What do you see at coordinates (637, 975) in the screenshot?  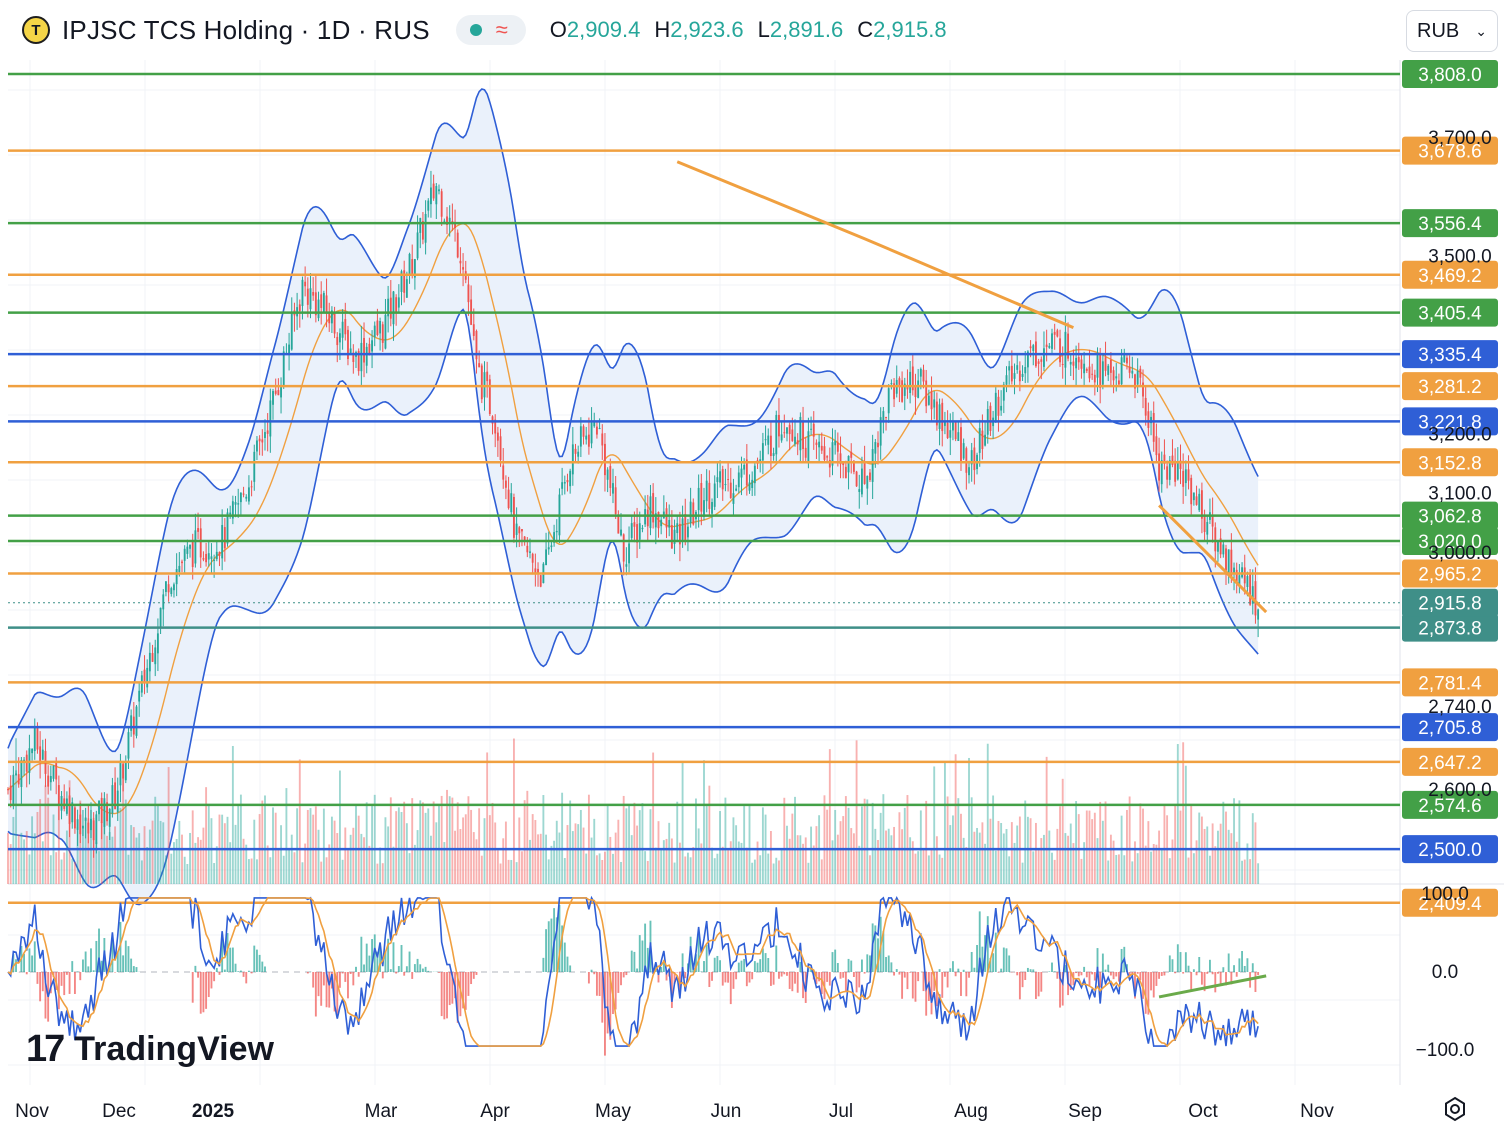 I see `oscillator-pane` at bounding box center [637, 975].